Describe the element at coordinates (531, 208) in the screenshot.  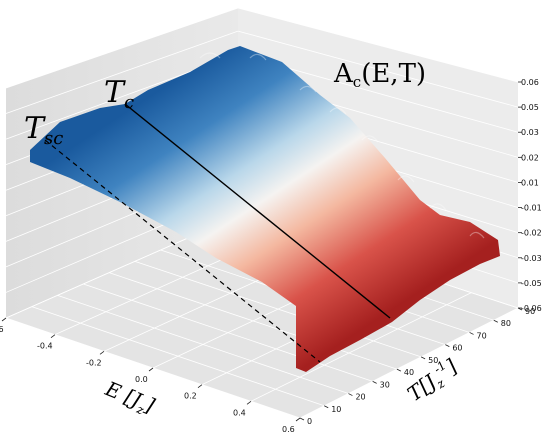
I see `z-tick-label: -0.01` at that location.